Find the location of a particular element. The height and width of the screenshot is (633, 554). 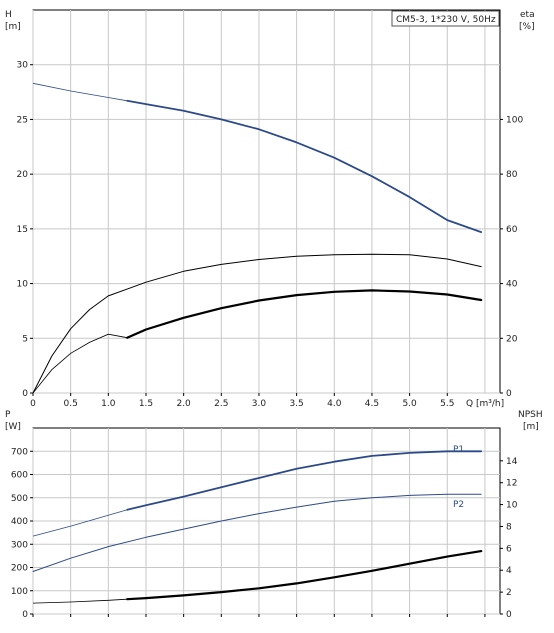

y-left-tick-label: 5 is located at coordinates (25, 339).